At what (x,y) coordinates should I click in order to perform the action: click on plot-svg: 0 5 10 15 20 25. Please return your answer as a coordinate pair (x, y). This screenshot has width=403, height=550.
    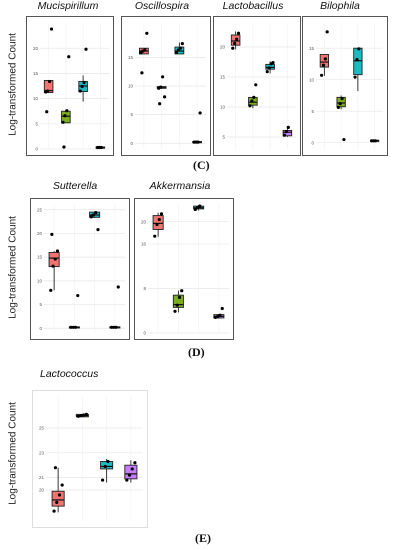
    Looking at the image, I should click on (81, 269).